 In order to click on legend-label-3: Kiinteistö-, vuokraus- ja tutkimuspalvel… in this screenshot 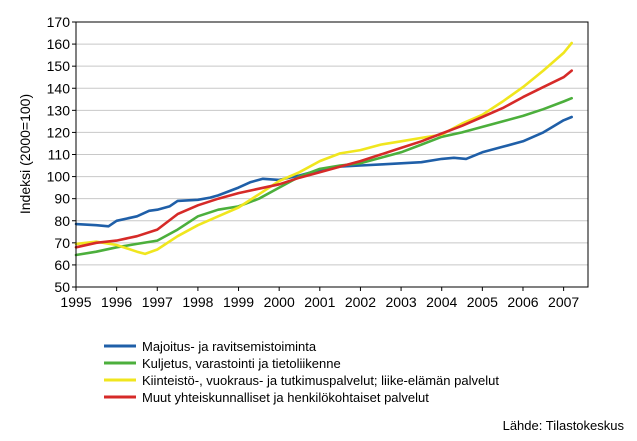, I will do `click(320, 380)`.